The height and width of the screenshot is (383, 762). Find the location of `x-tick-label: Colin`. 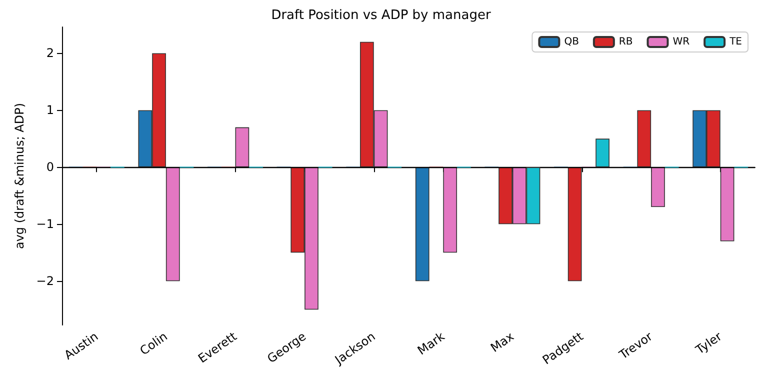

x-tick-label: Colin is located at coordinates (153, 343).